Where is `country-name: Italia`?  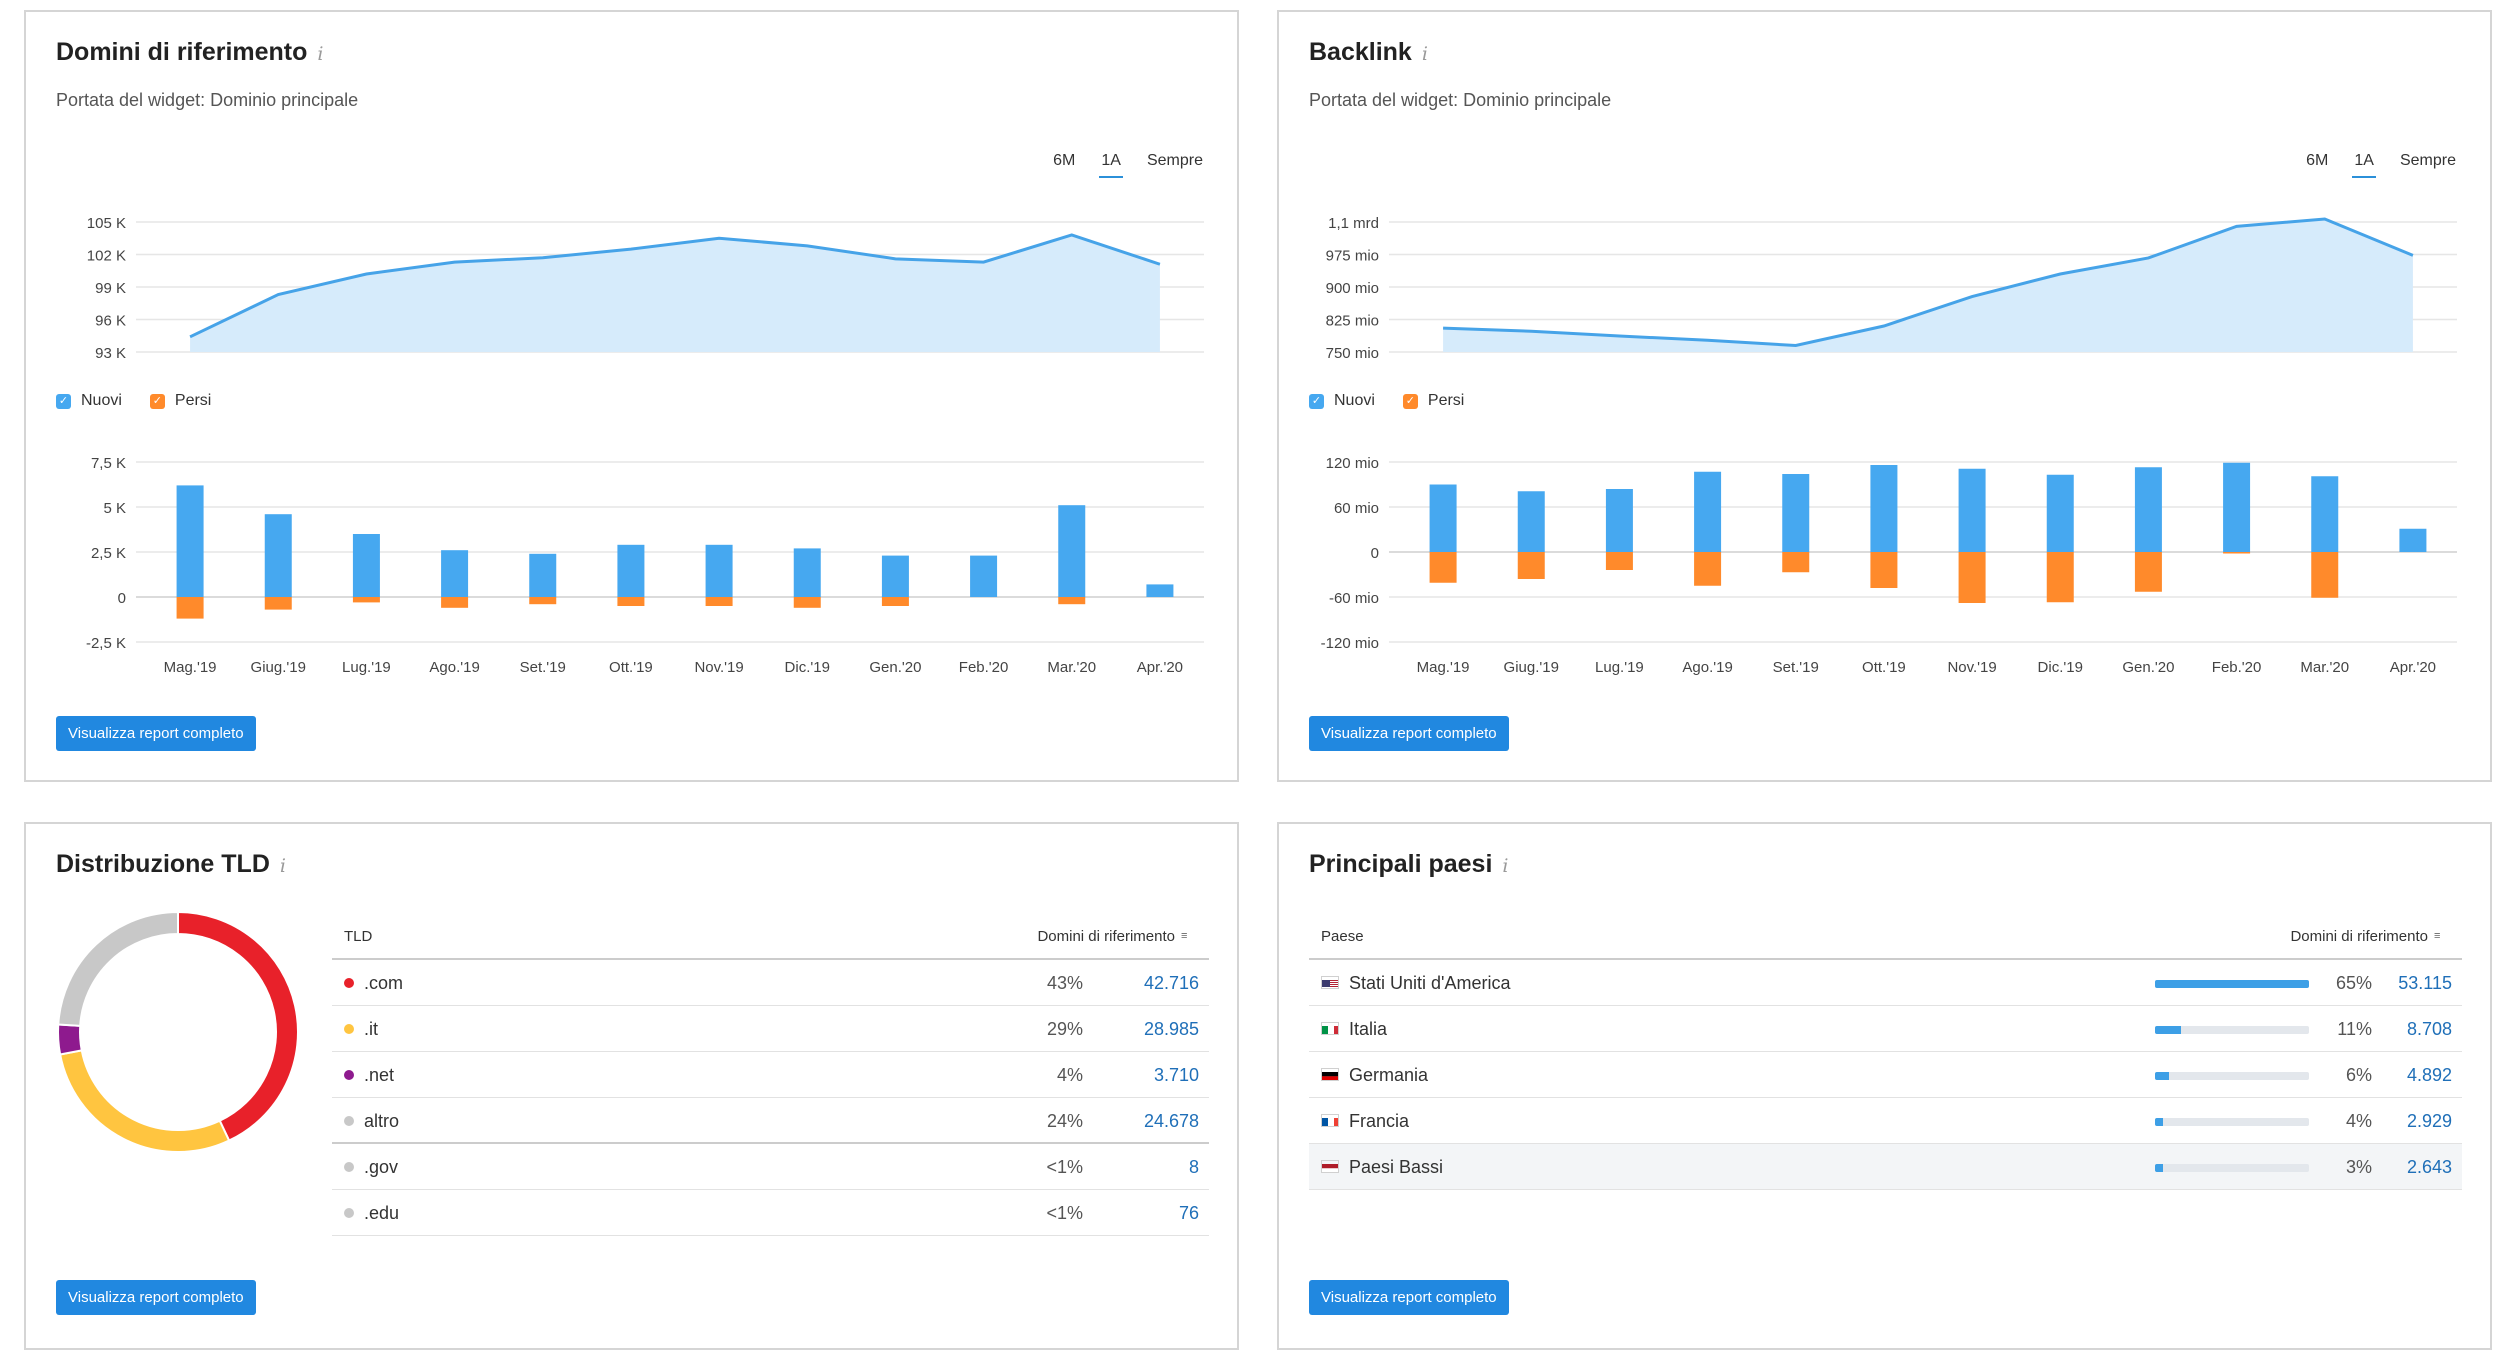 country-name: Italia is located at coordinates (1368, 1029).